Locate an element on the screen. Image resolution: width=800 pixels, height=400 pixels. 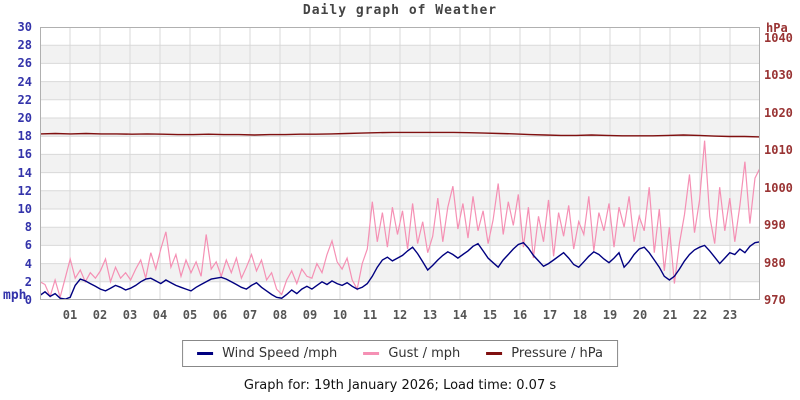
x-tick-15: 15 is located at coordinates (490, 315).